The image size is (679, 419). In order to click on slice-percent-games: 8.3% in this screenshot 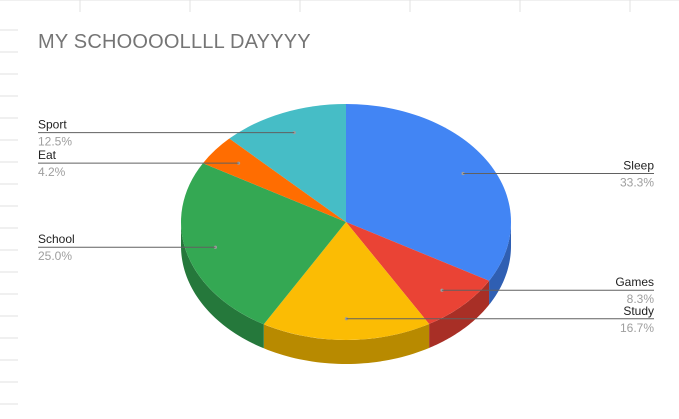, I will do `click(641, 299)`.